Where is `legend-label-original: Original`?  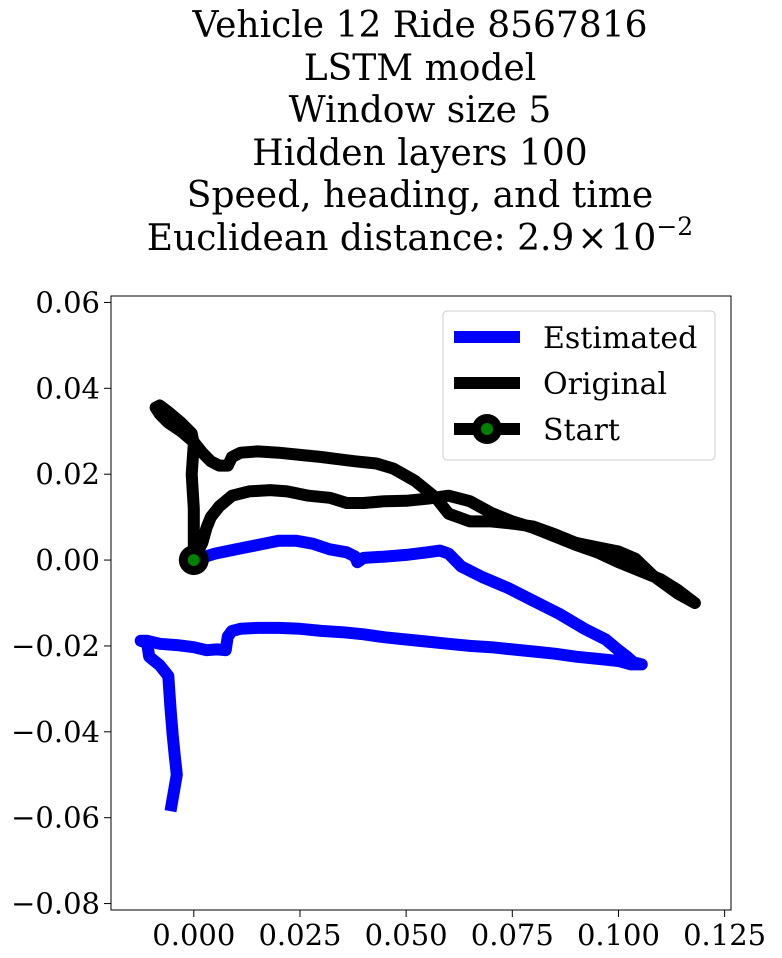 legend-label-original: Original is located at coordinates (605, 384).